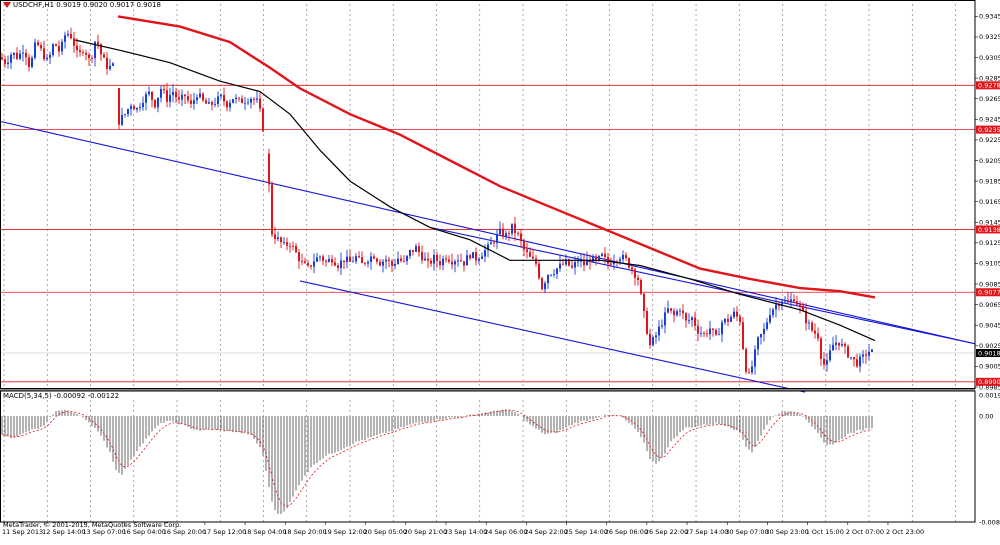 Image resolution: width=1000 pixels, height=545 pixels. Describe the element at coordinates (989, 181) in the screenshot. I see `price-tick-label: 0.9185` at that location.